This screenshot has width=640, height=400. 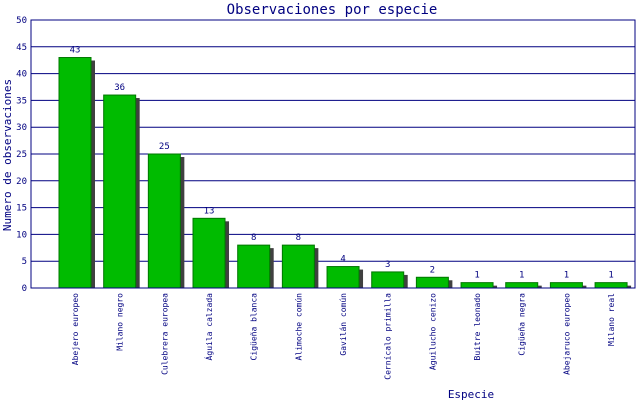 What do you see at coordinates (209, 211) in the screenshot?
I see `value-label: 13` at bounding box center [209, 211].